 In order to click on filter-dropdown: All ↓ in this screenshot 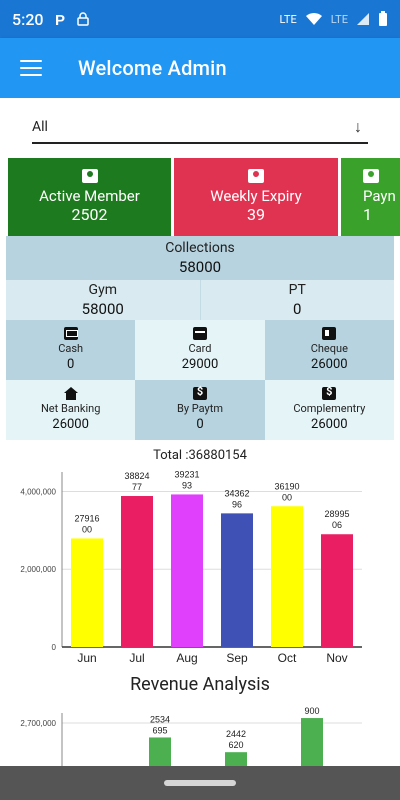, I will do `click(200, 128)`.